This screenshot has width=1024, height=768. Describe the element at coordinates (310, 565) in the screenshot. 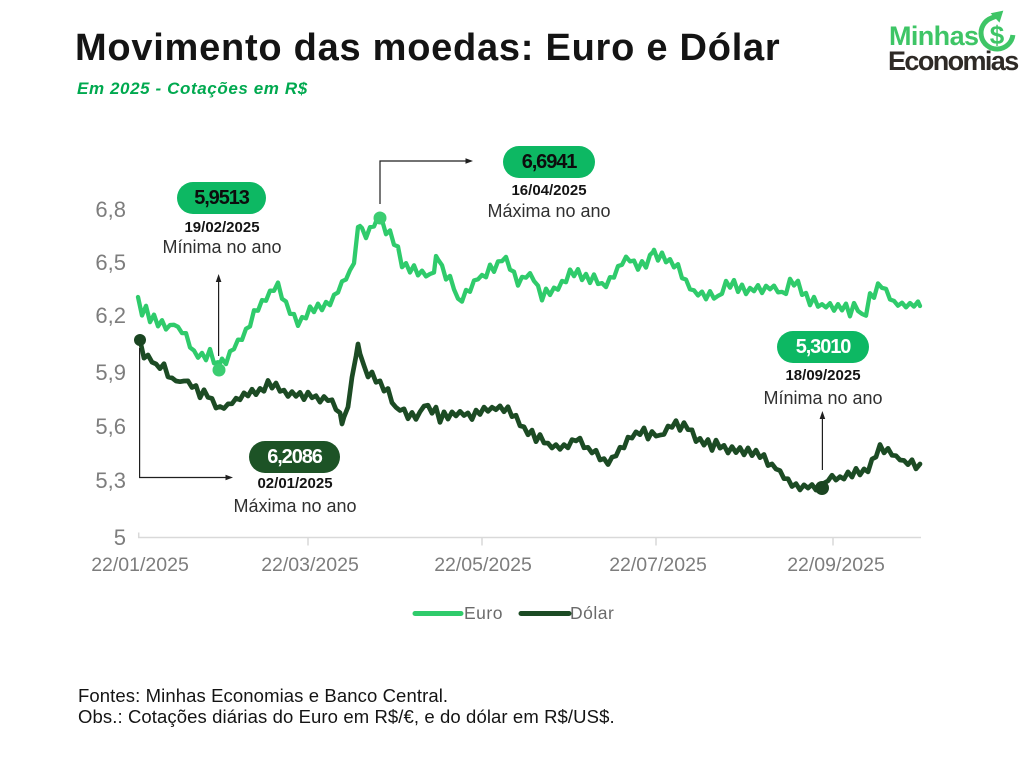

I see `svg-text: 22/03/2025` at that location.